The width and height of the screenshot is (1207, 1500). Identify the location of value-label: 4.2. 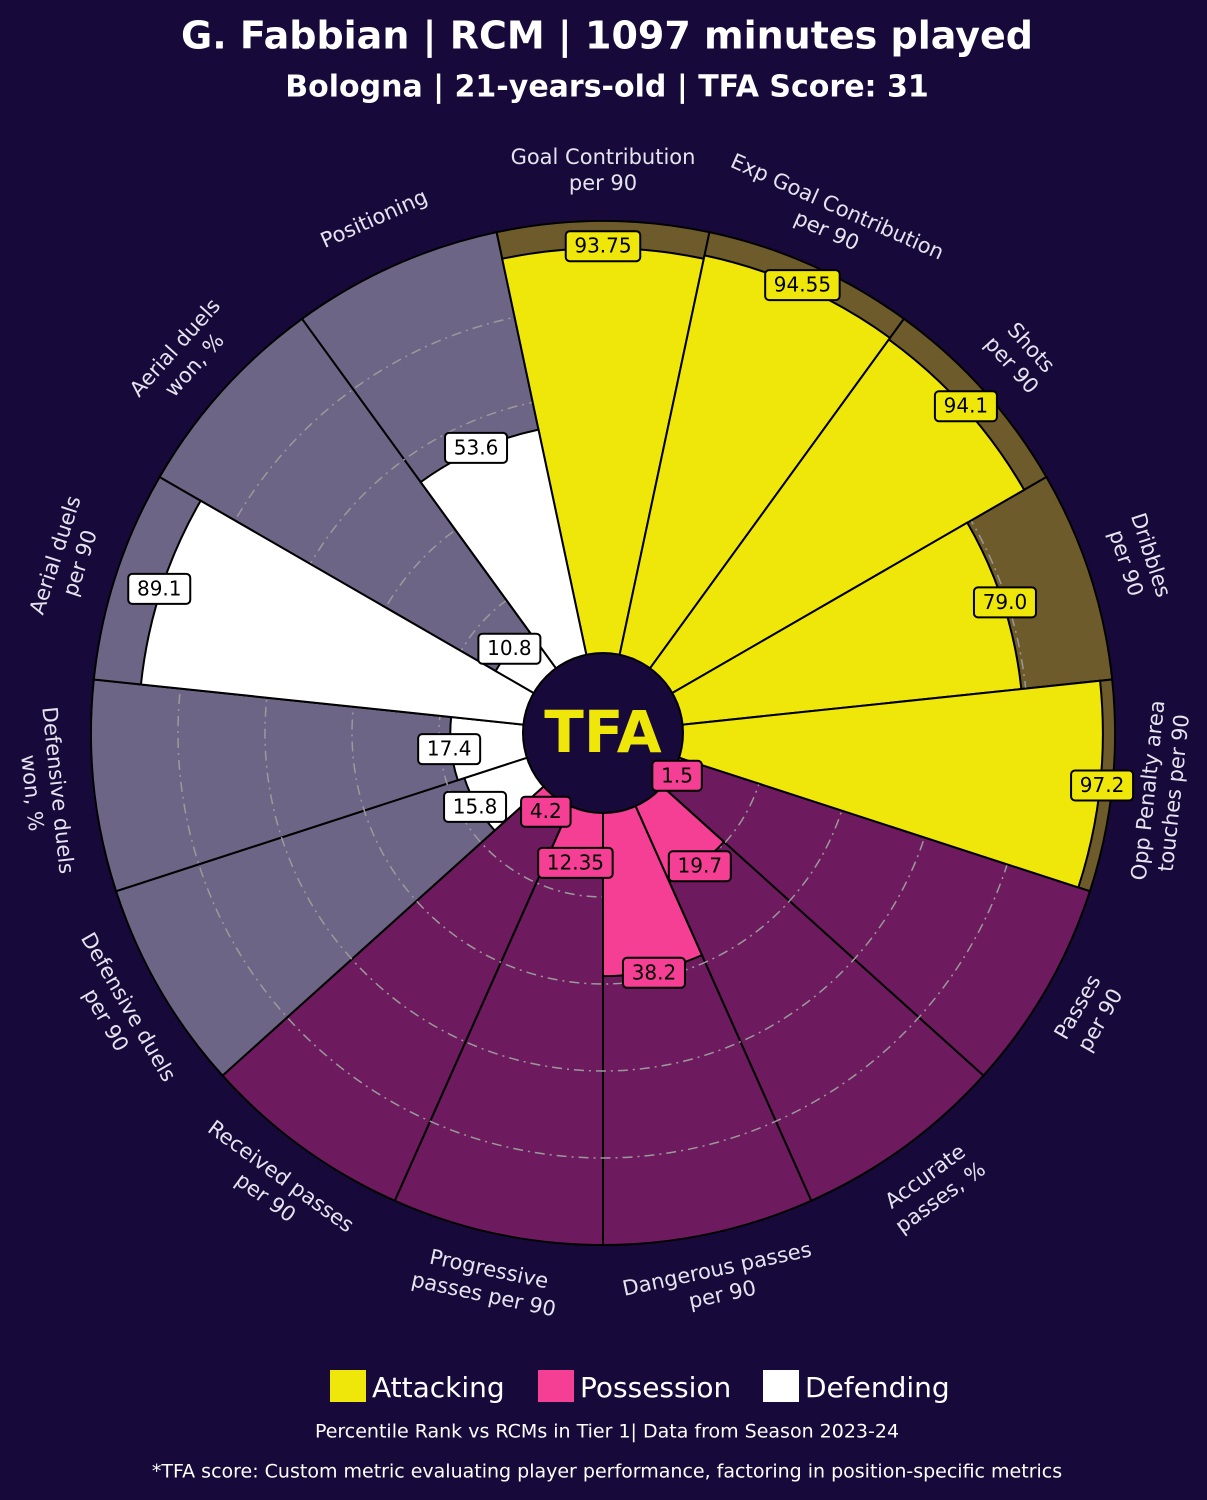
(546, 811).